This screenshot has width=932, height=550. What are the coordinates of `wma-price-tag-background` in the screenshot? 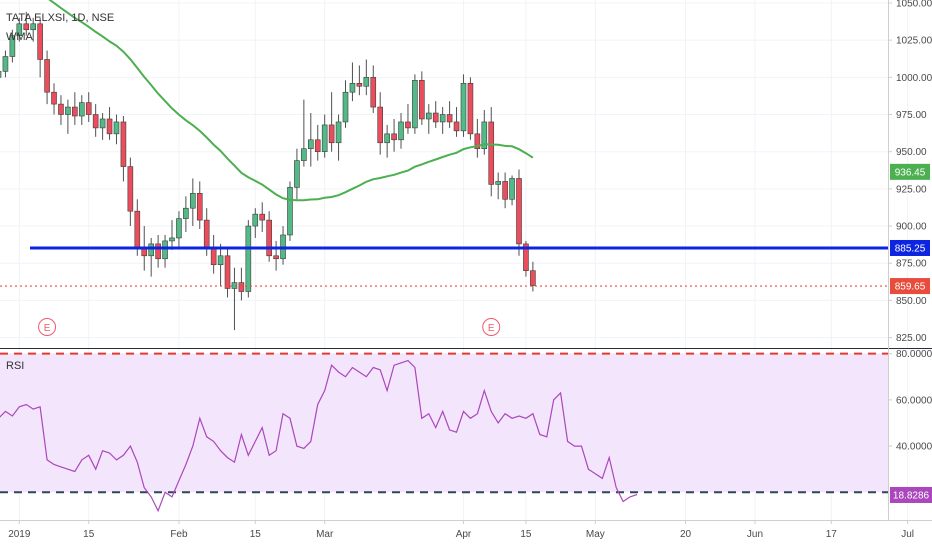 It's located at (910, 171).